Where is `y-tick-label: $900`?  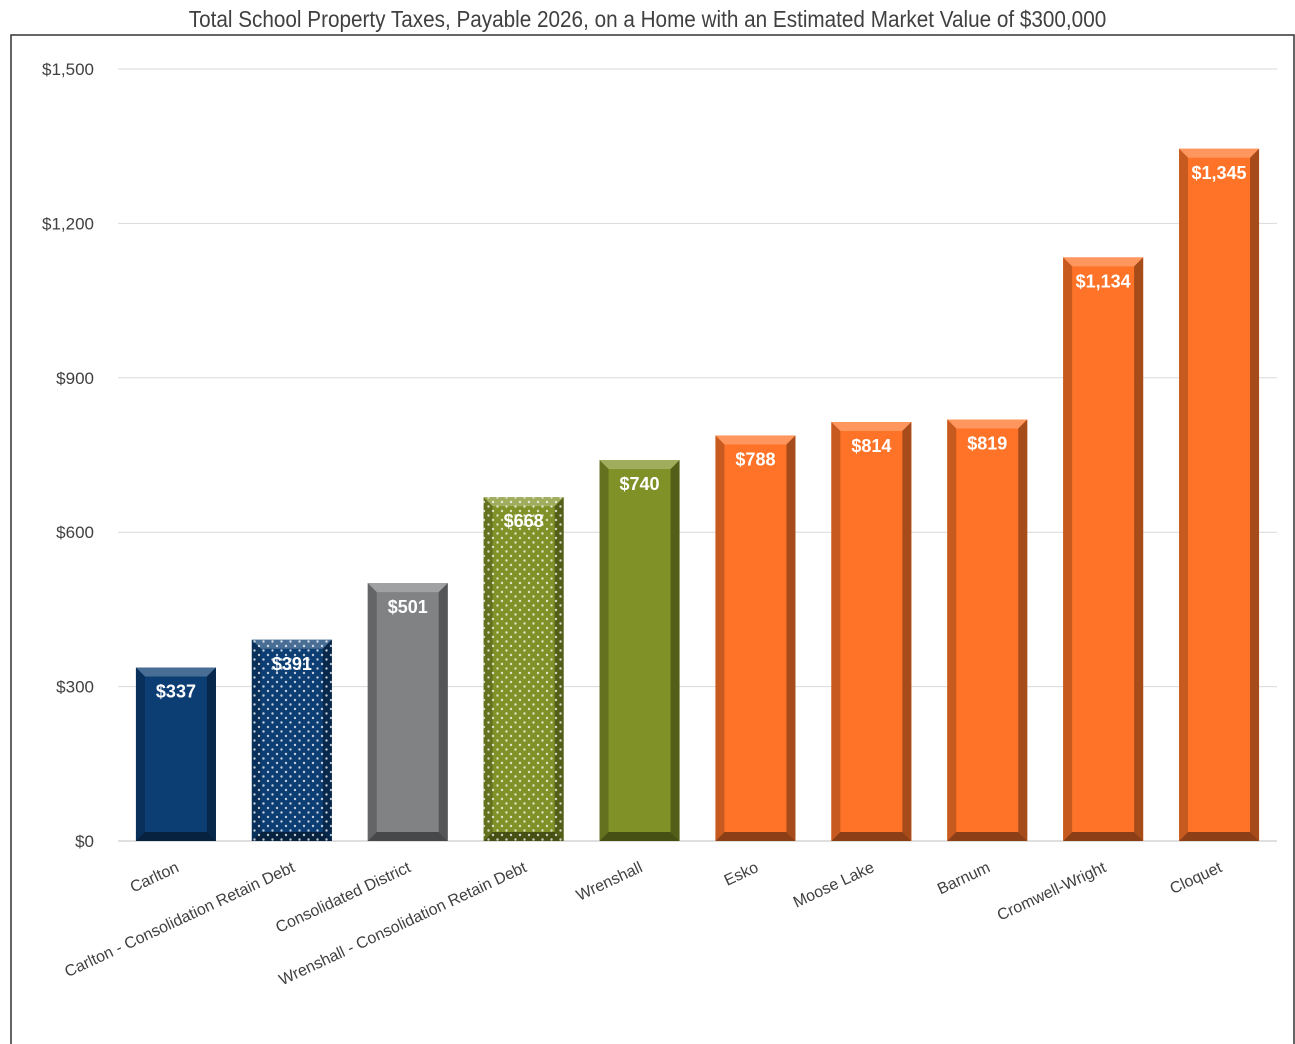
y-tick-label: $900 is located at coordinates (75, 378).